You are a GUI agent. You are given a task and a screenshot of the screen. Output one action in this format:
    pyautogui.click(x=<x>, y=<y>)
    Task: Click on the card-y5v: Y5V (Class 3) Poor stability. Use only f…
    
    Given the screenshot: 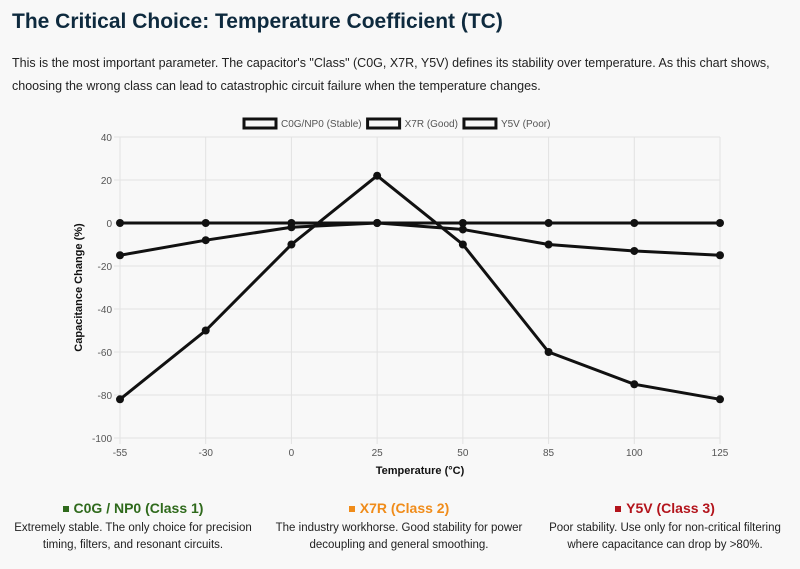 What is the action you would take?
    pyautogui.click(x=665, y=527)
    